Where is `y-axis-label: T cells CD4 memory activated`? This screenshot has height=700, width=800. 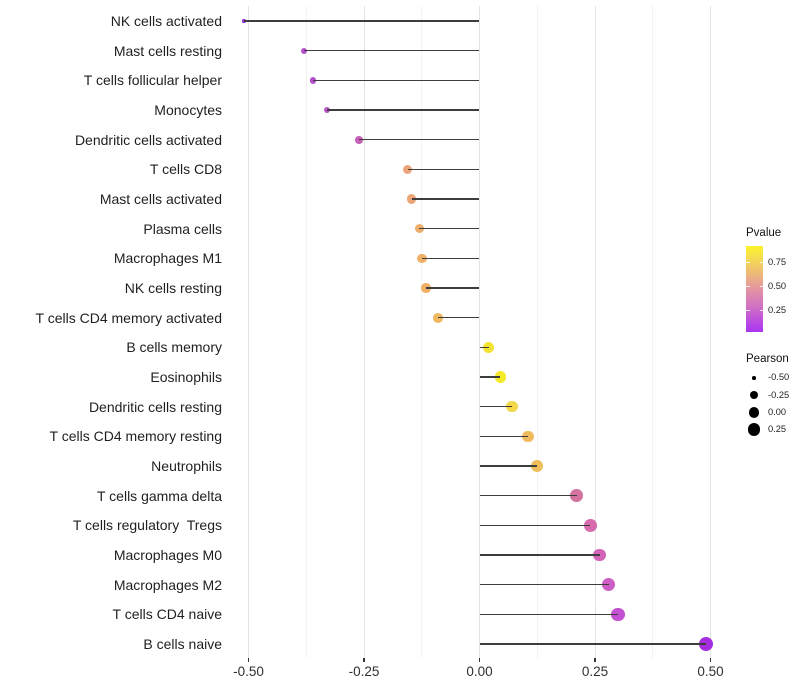
y-axis-label: T cells CD4 memory activated is located at coordinates (128, 317).